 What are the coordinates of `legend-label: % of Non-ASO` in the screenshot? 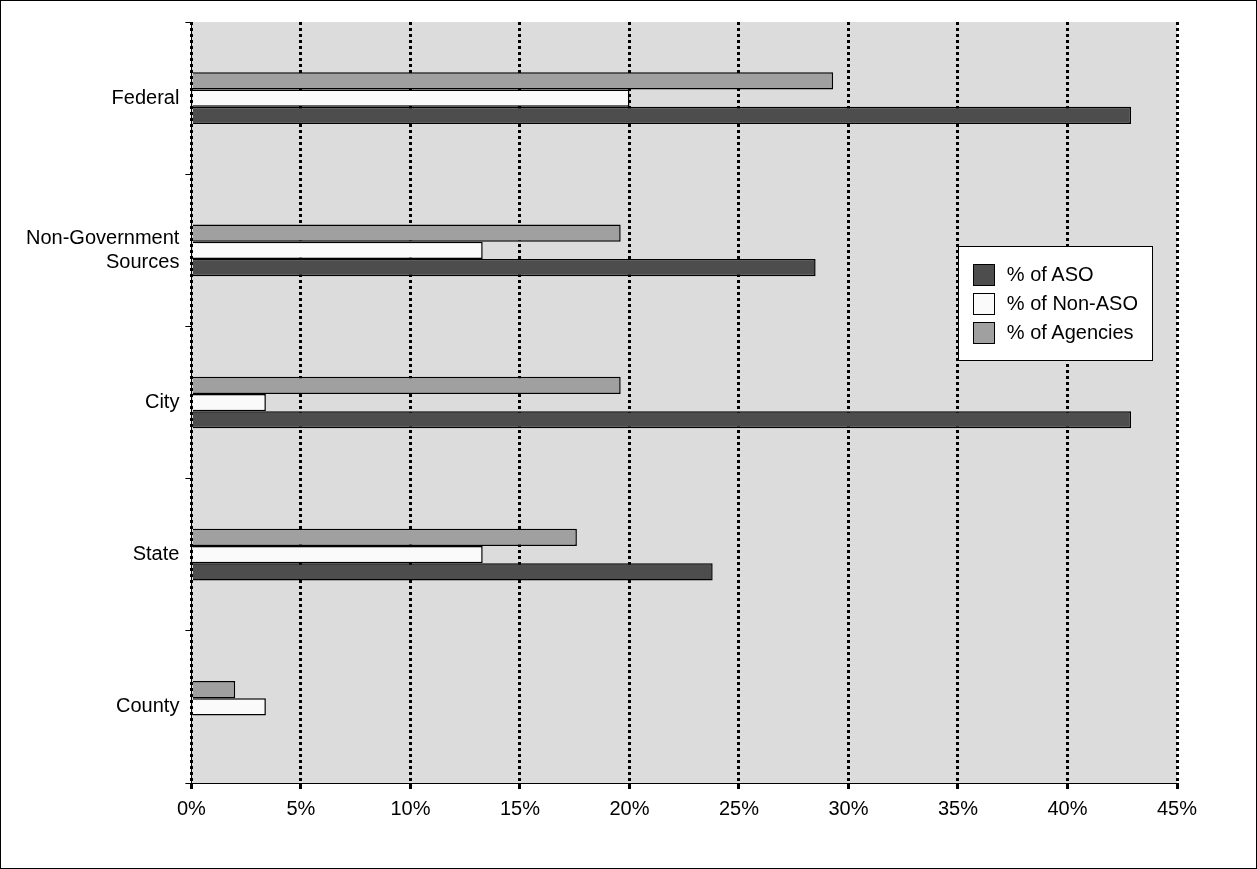 It's located at (1072, 303).